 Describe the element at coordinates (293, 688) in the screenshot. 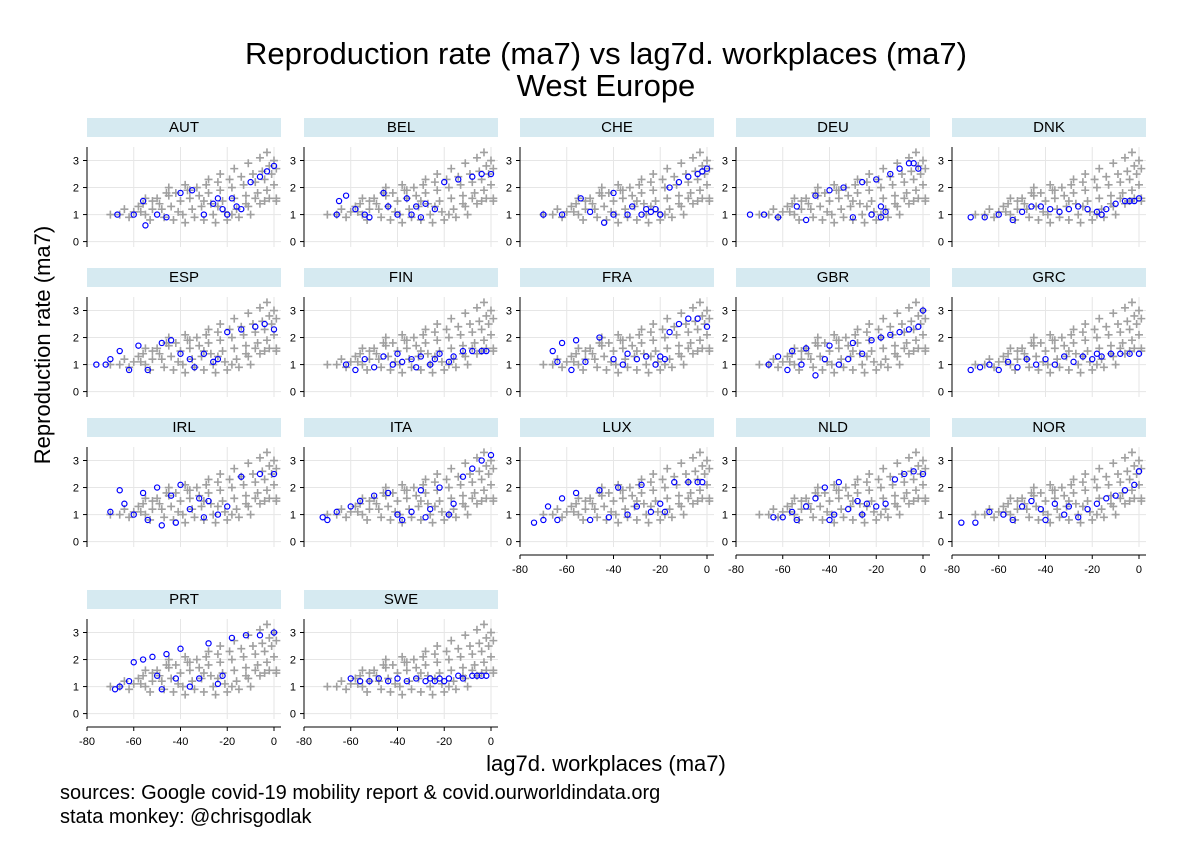

I see `y-tick-label: 1` at that location.